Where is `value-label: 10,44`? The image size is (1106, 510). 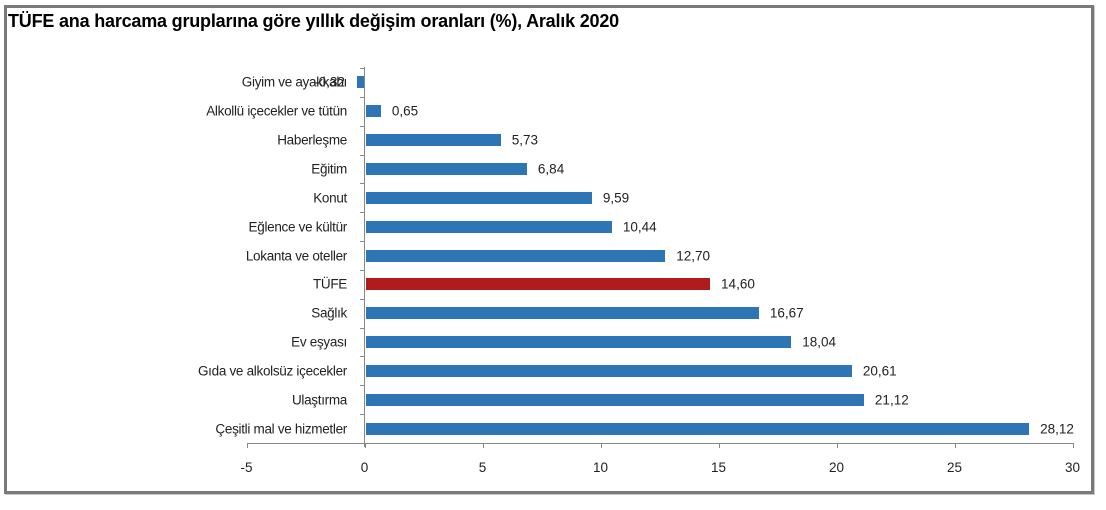 value-label: 10,44 is located at coordinates (639, 227).